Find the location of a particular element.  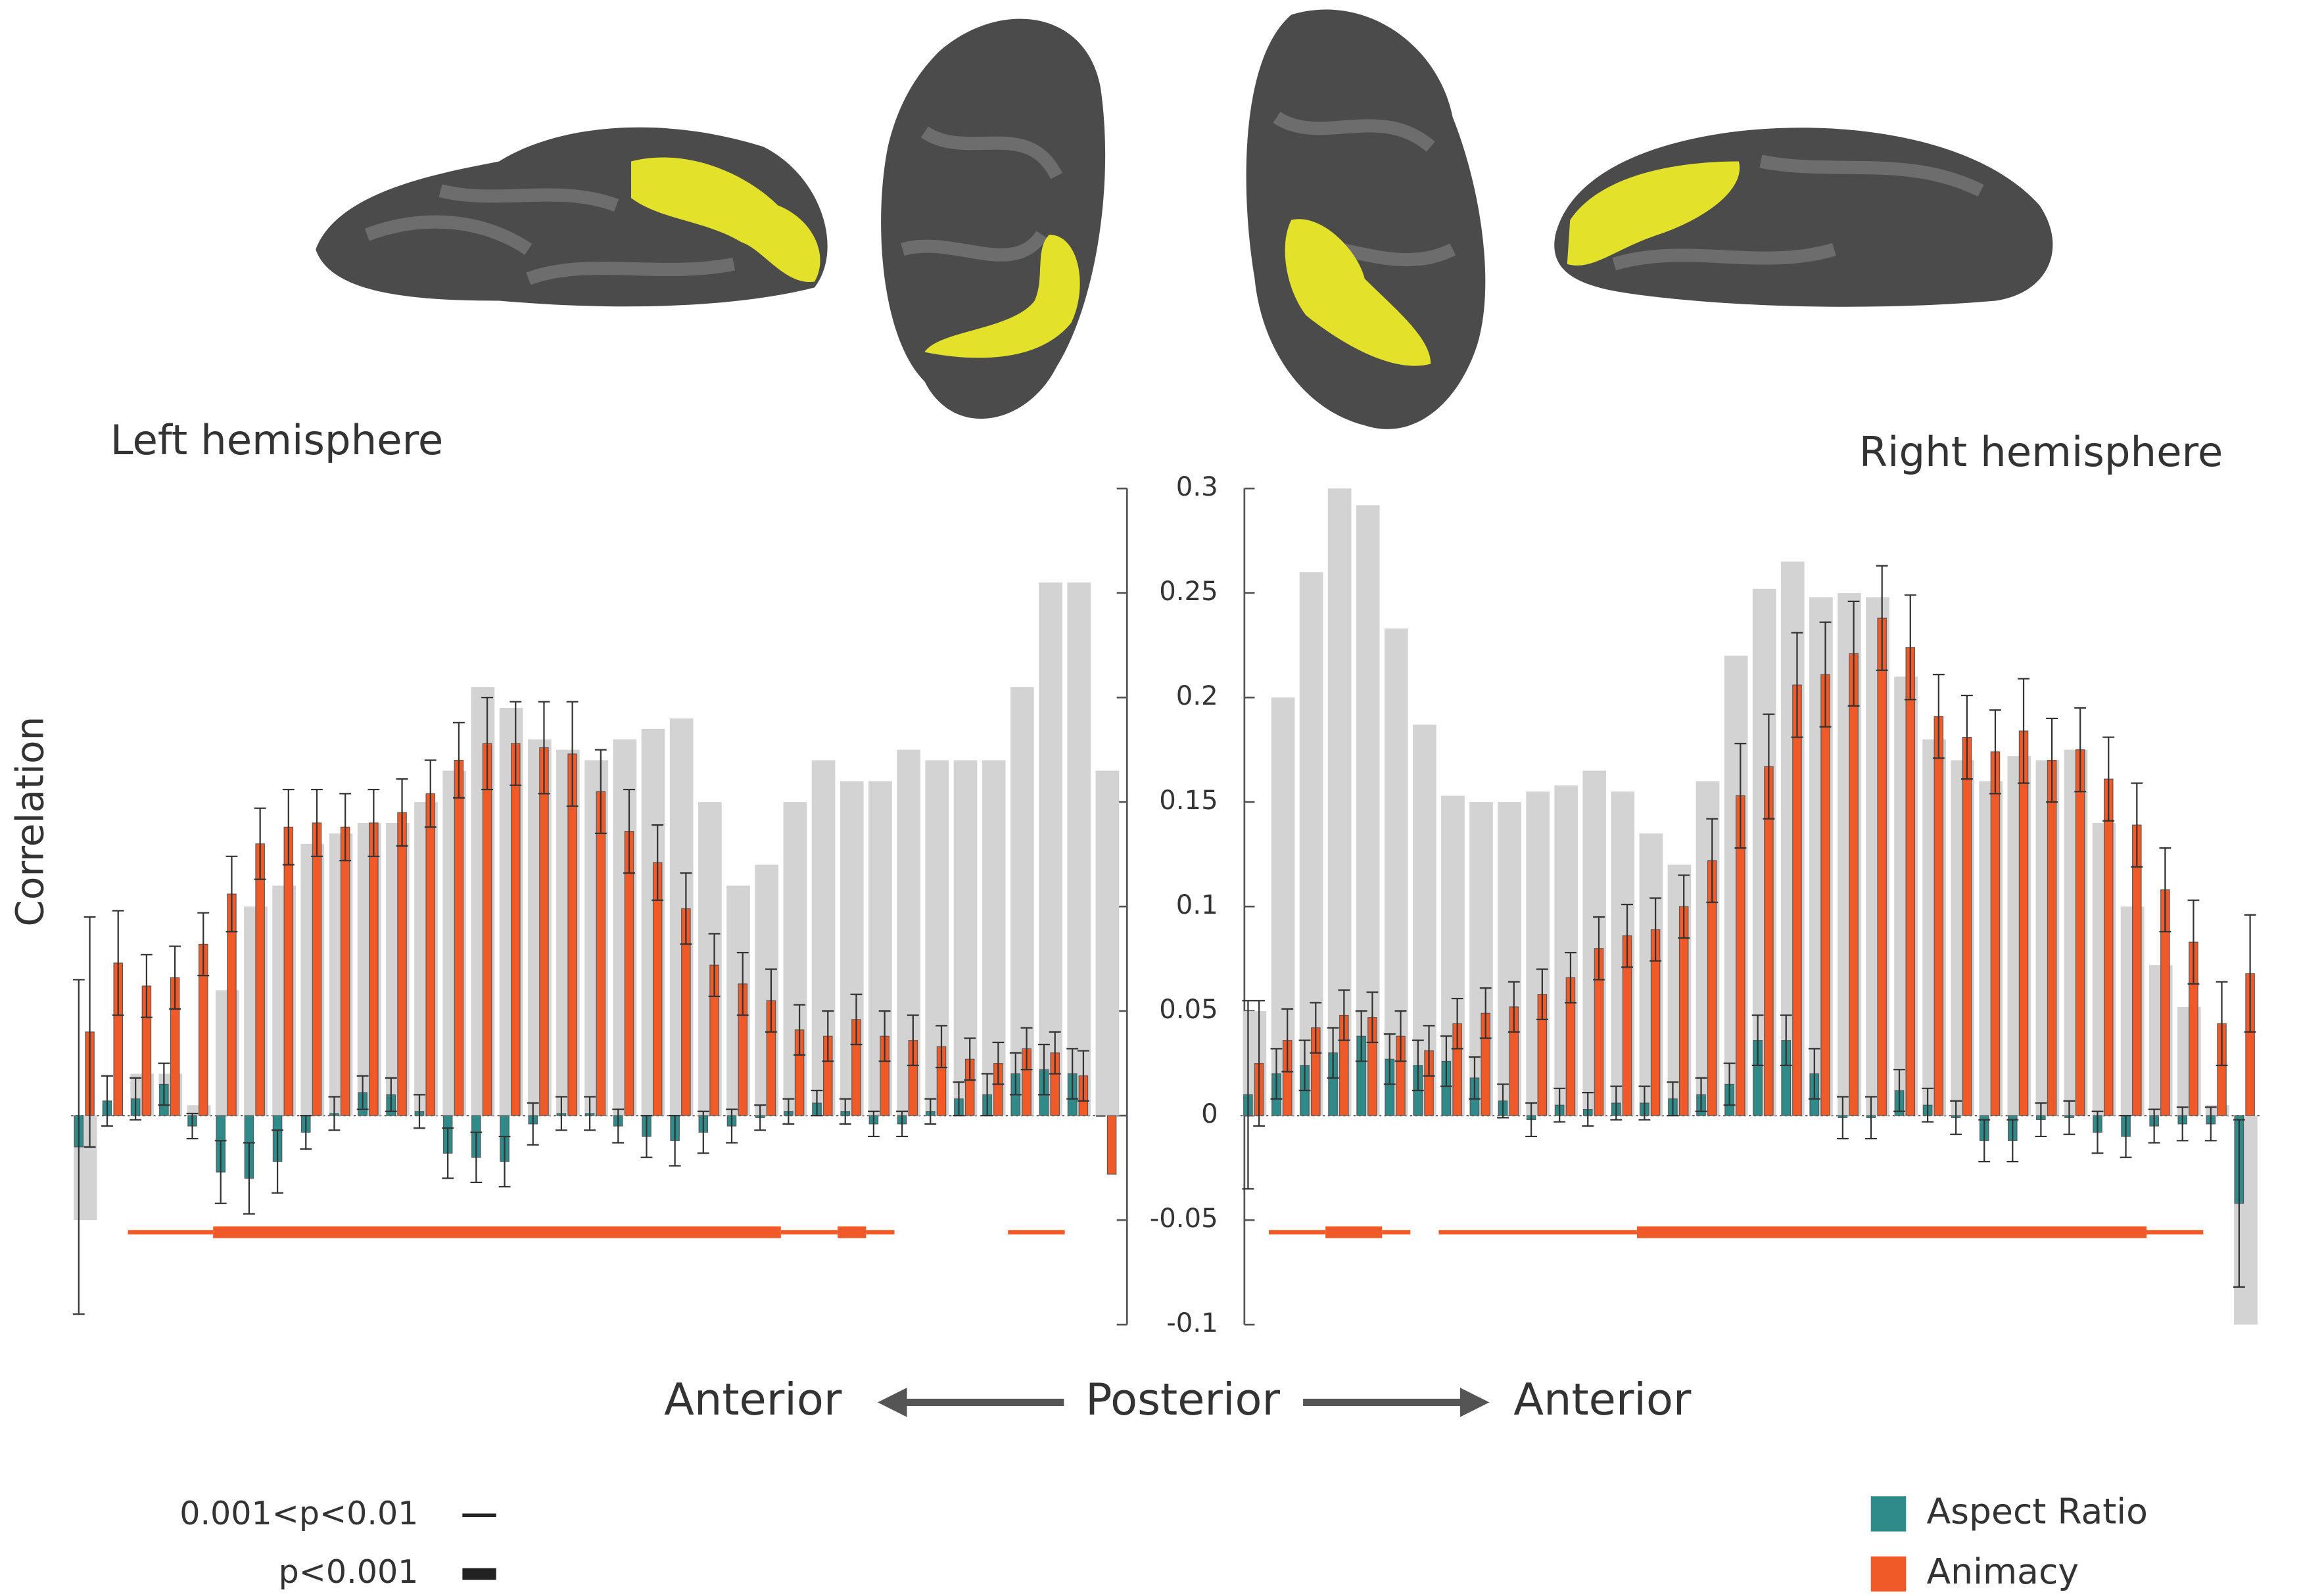

direction-arrows is located at coordinates (1183, 1402).